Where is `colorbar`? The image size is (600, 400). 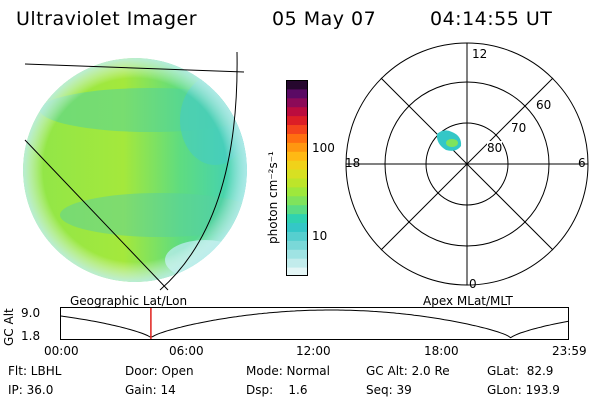
colorbar is located at coordinates (297, 178).